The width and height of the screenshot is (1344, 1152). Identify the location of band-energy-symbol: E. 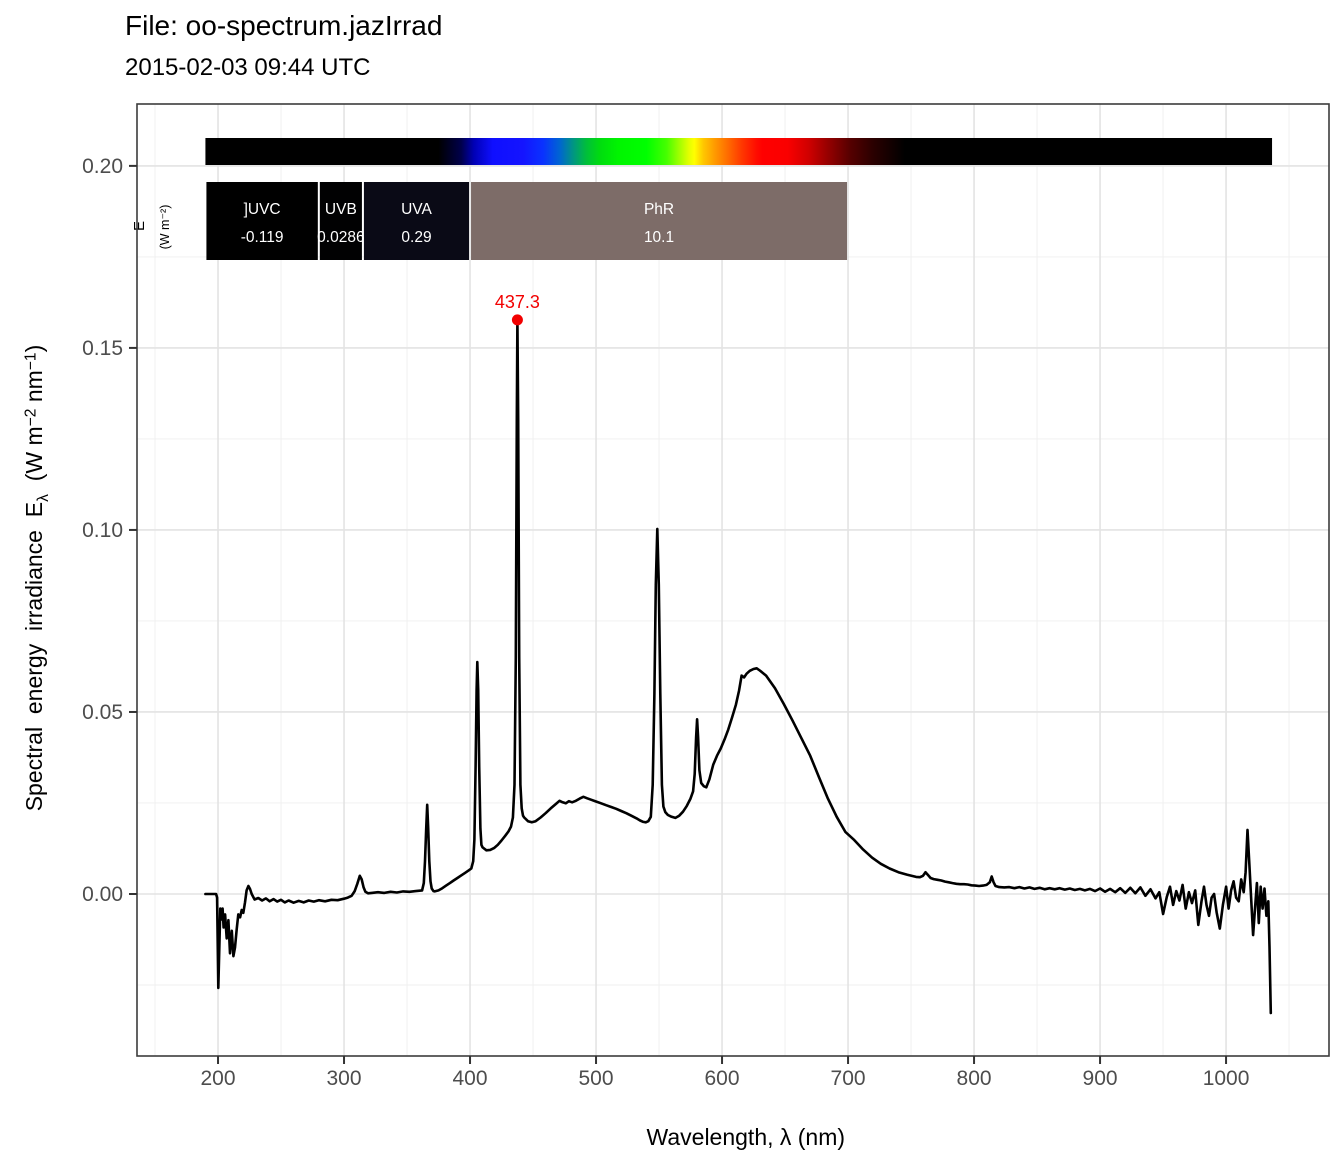
(139, 226).